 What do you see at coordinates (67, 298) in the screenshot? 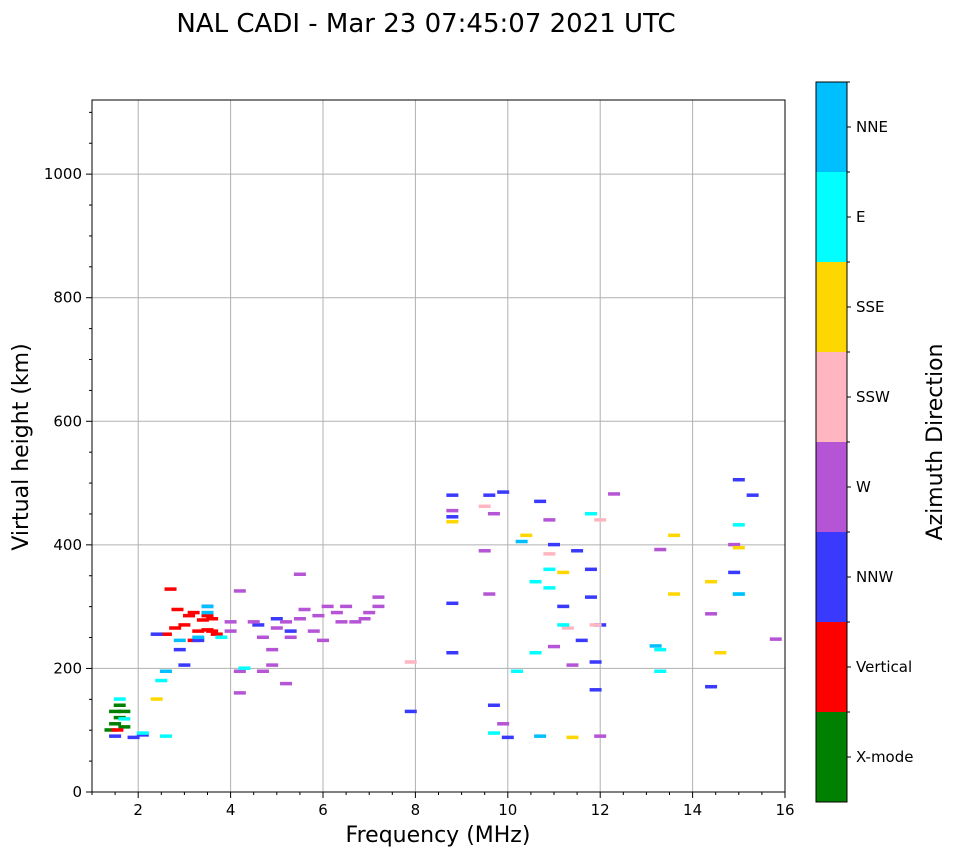
I see `y-tick-label: 800` at bounding box center [67, 298].